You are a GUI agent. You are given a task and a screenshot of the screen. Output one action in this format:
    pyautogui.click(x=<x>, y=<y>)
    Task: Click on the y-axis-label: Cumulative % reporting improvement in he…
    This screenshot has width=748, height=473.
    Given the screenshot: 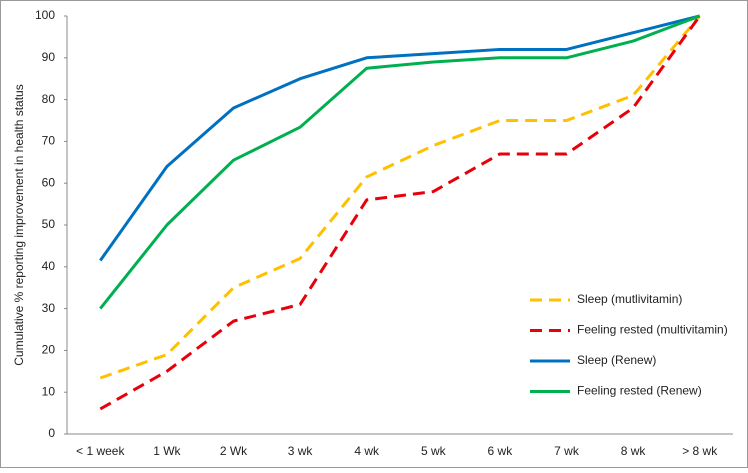 What is the action you would take?
    pyautogui.click(x=19, y=224)
    